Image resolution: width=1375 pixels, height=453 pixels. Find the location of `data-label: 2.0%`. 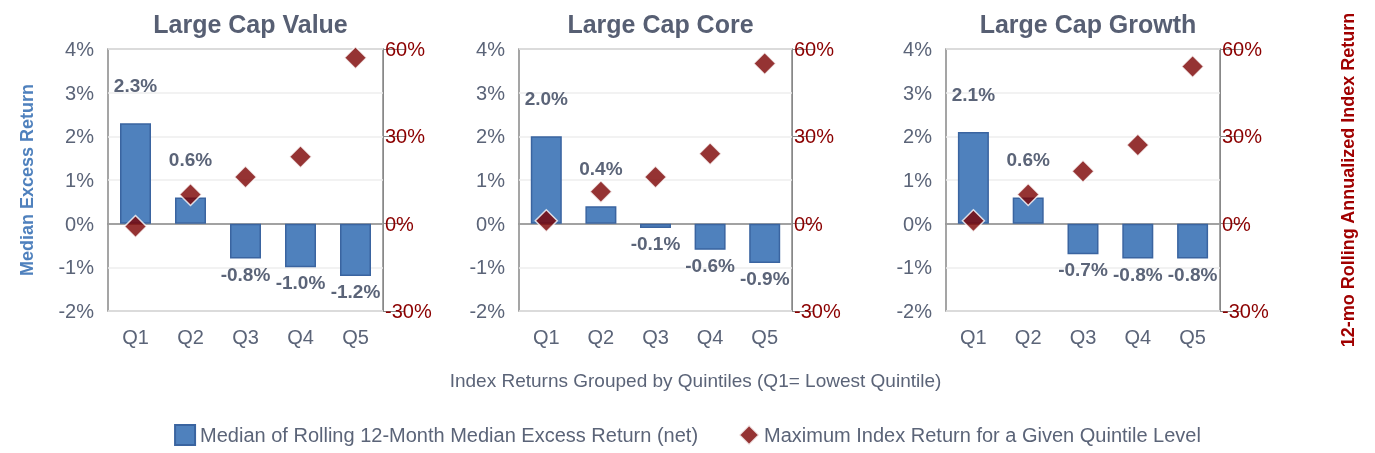

data-label: 2.0% is located at coordinates (546, 99).